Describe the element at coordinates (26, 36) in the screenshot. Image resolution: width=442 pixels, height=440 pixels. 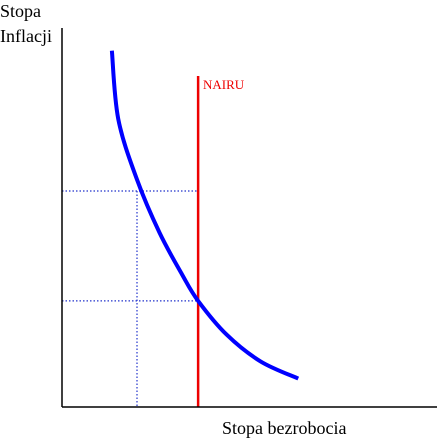
I see `y-axis-title-line2: Inflacji` at that location.